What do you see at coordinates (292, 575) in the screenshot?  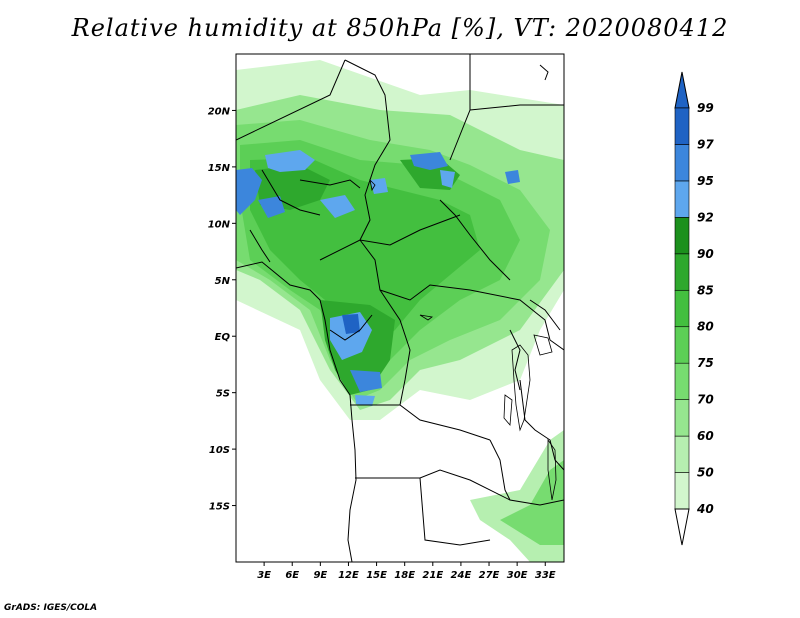 I see `x-tick-label: 6E` at bounding box center [292, 575].